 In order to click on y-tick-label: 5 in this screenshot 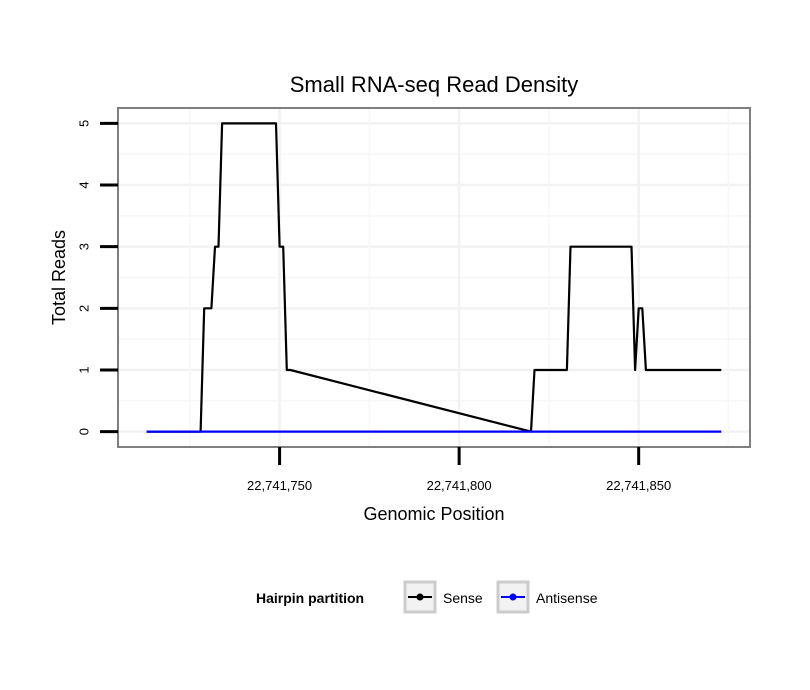, I will do `click(83, 123)`.